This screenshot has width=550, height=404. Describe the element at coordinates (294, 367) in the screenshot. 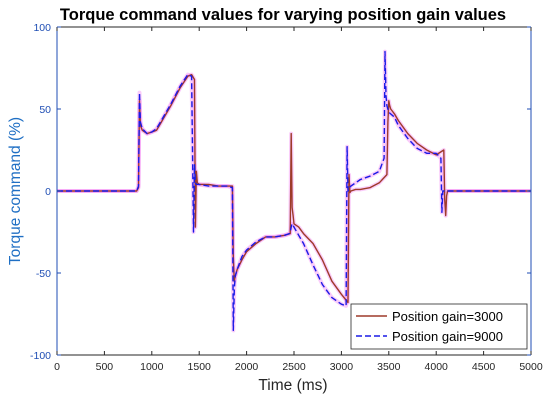

I see `x-tick-label: 2500` at that location.